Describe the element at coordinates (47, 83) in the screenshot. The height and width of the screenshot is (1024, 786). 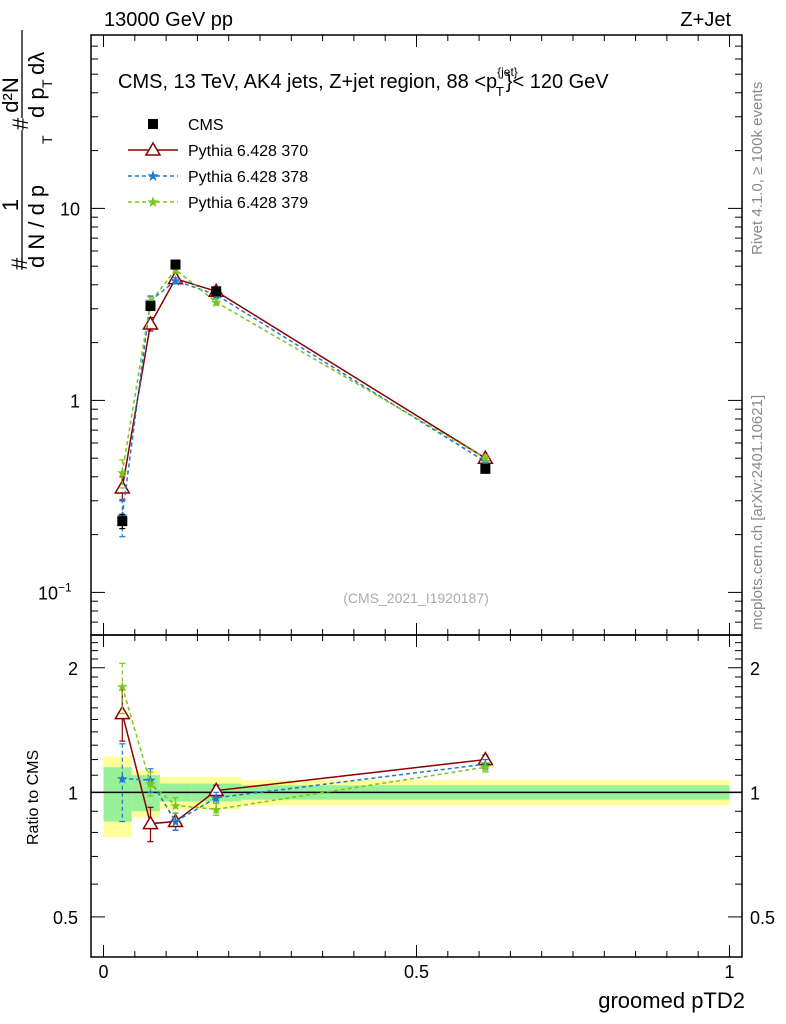
I see `ylabel-sub2: T` at that location.